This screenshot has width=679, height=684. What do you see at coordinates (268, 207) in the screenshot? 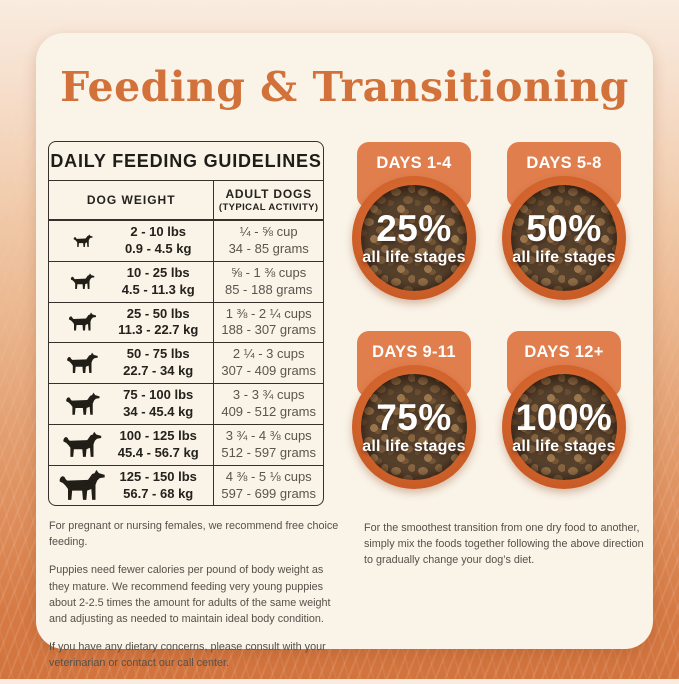
I see `column-header-adult-line2: (TYPICAL ACTIVITY)` at bounding box center [268, 207].